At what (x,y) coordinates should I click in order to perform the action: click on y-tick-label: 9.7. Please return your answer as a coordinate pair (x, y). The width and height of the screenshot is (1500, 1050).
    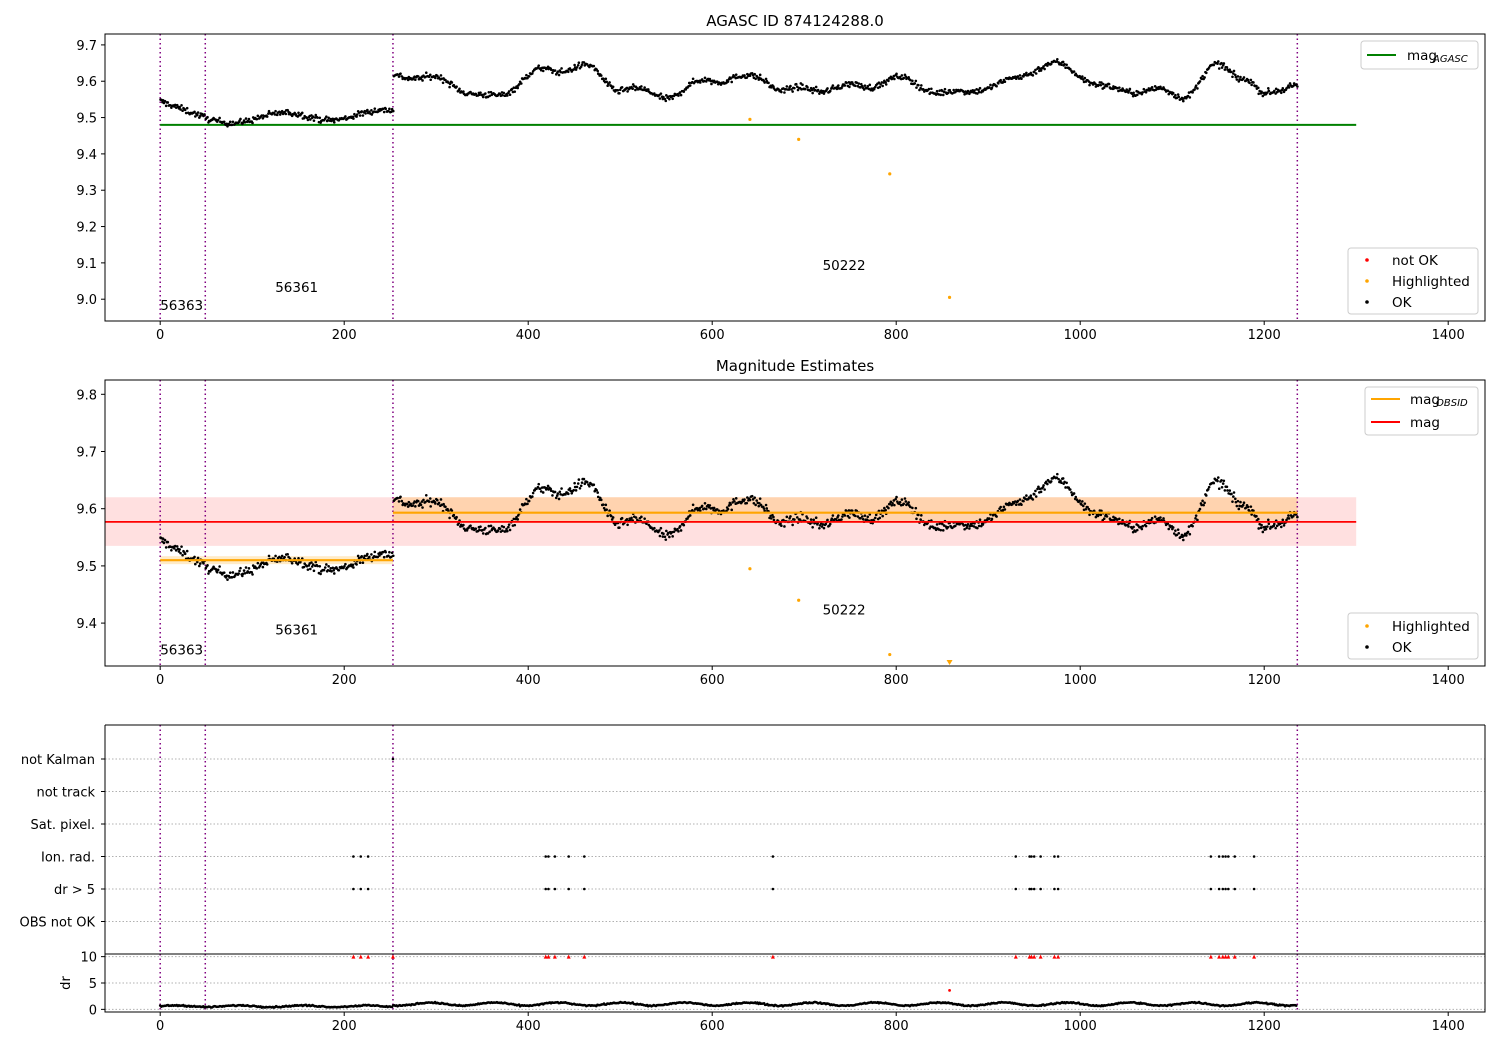
    Looking at the image, I should click on (86, 46).